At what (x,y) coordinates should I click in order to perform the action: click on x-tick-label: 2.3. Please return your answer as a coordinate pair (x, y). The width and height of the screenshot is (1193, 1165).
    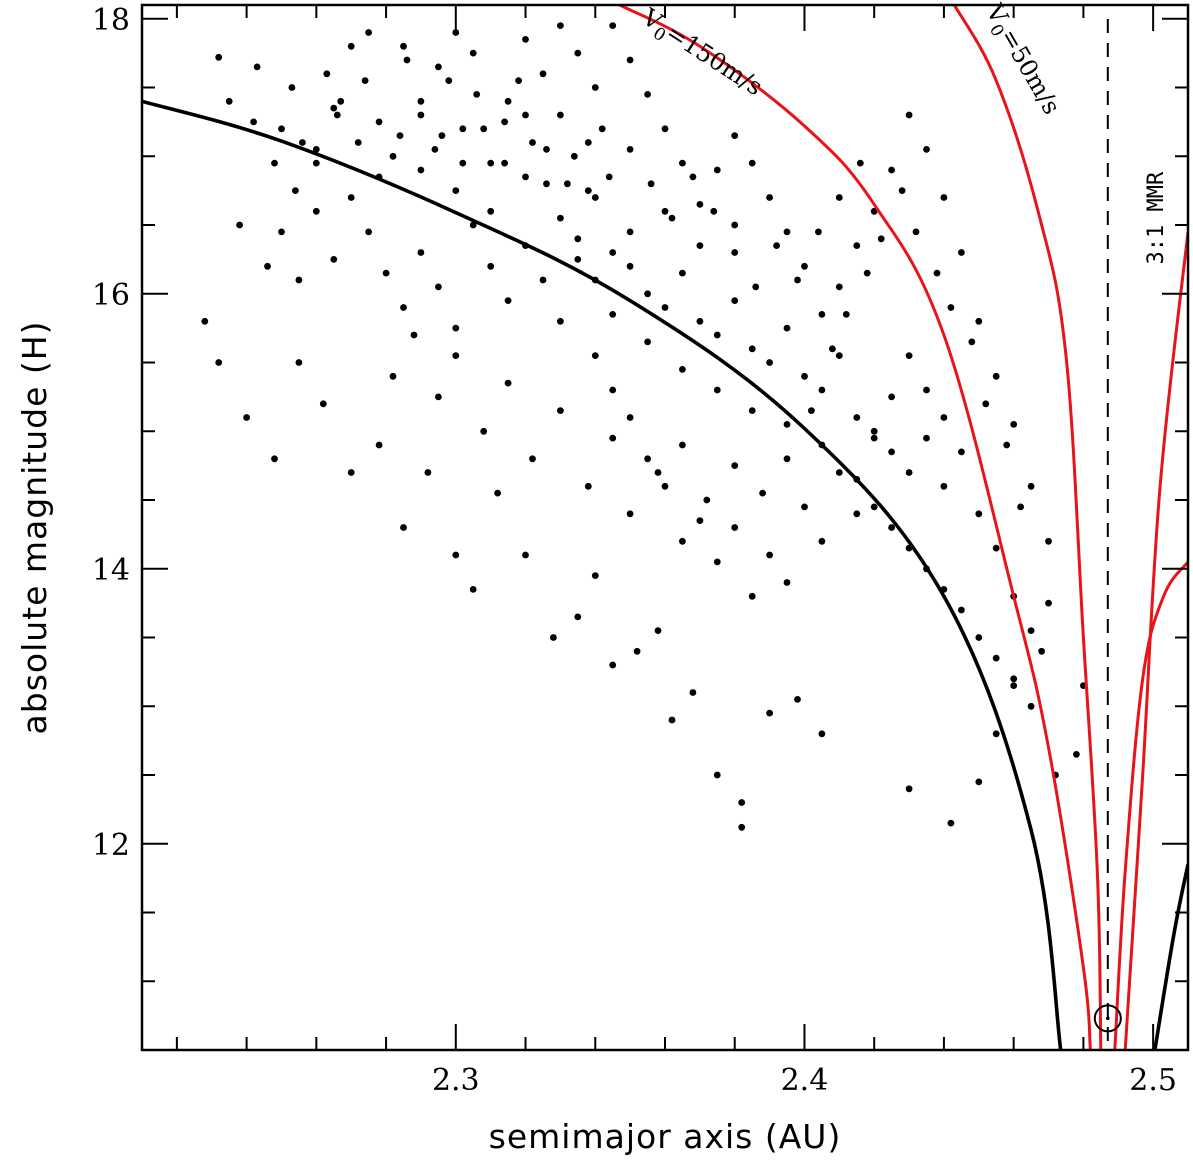
    Looking at the image, I should click on (456, 1080).